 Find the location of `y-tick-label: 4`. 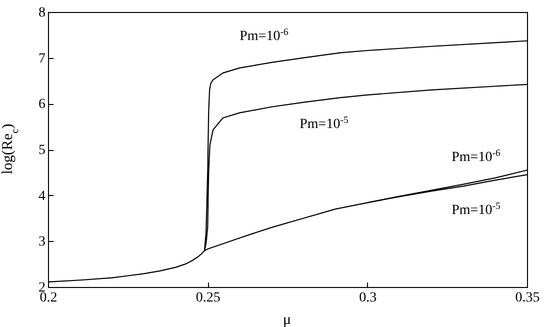

y-tick-label: 4 is located at coordinates (42, 196).